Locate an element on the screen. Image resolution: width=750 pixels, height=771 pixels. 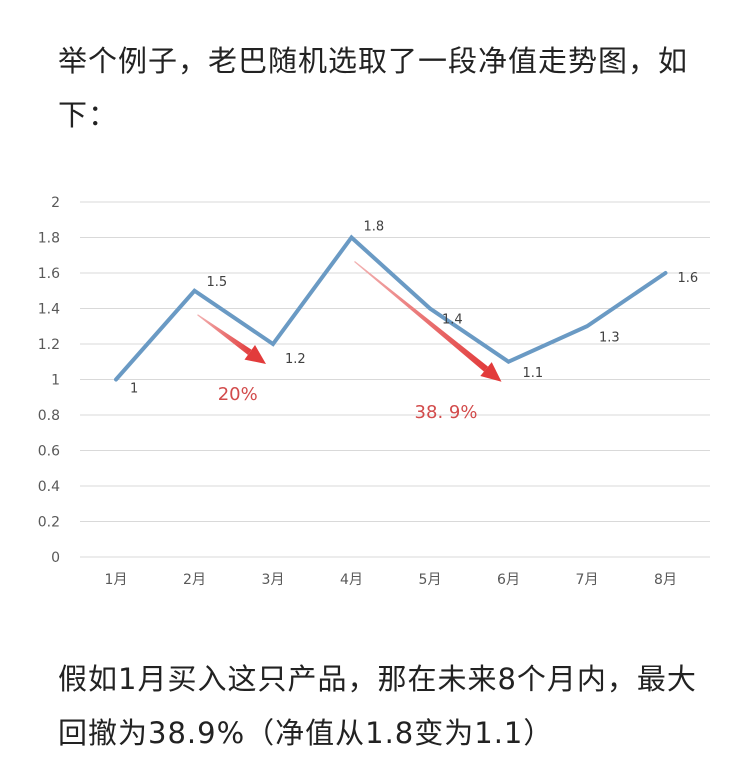
y-tick-label: 1 is located at coordinates (55, 381).